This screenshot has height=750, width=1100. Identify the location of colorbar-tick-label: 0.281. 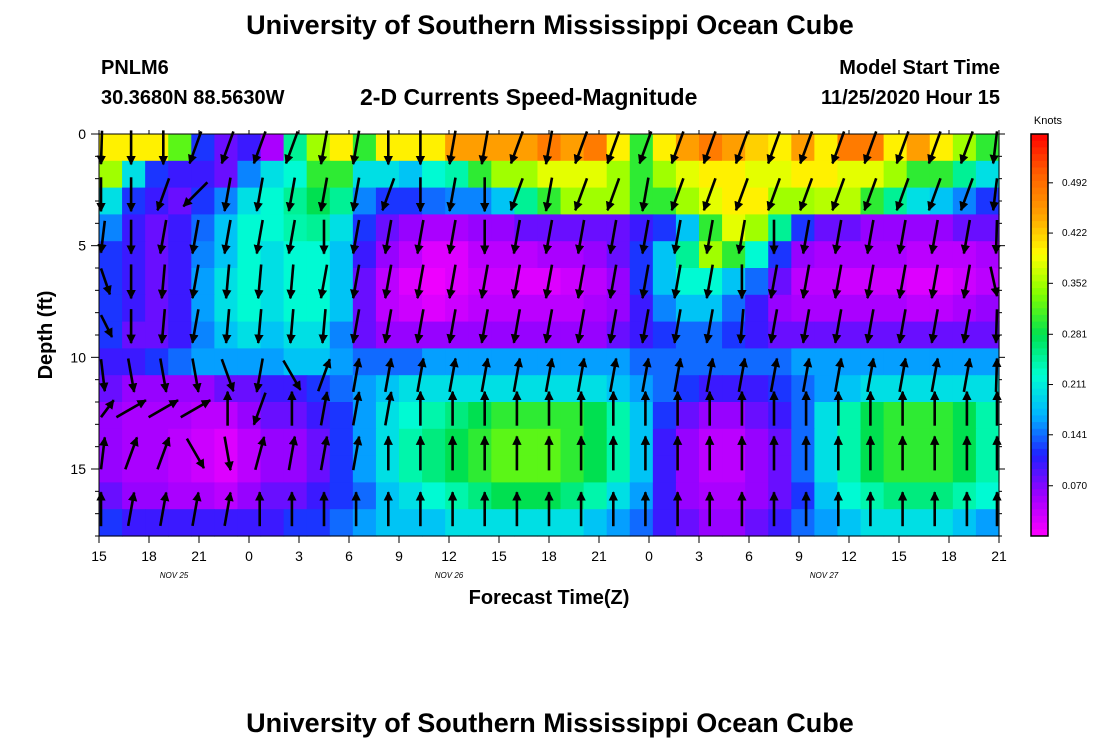
(1074, 334).